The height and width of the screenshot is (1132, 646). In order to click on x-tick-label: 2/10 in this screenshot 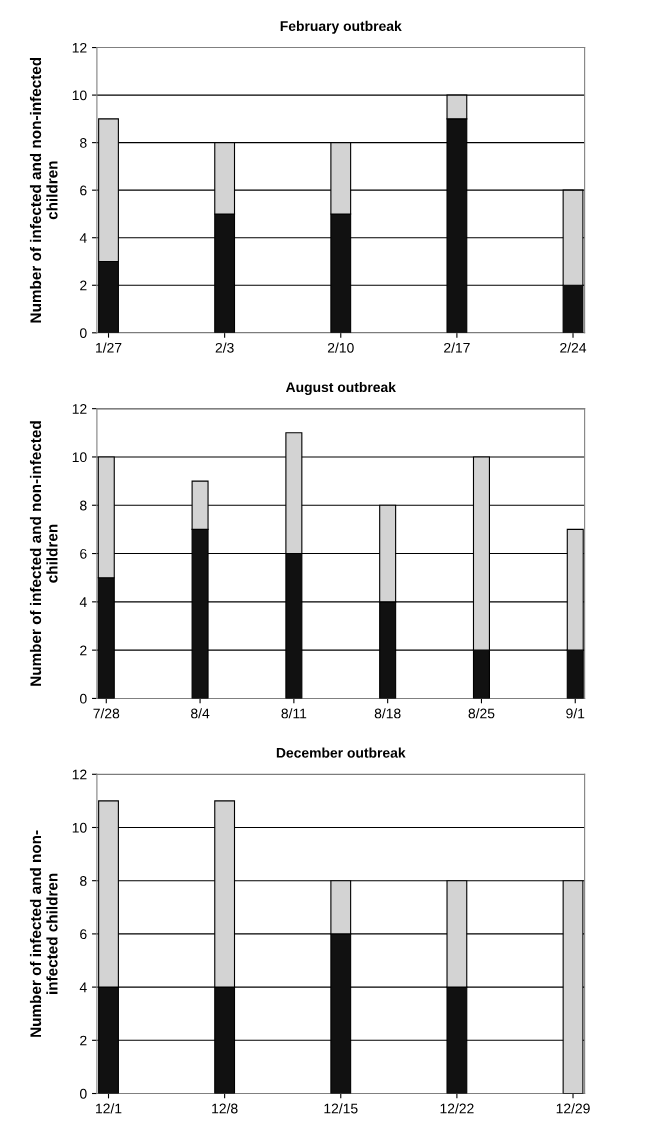, I will do `click(340, 347)`.